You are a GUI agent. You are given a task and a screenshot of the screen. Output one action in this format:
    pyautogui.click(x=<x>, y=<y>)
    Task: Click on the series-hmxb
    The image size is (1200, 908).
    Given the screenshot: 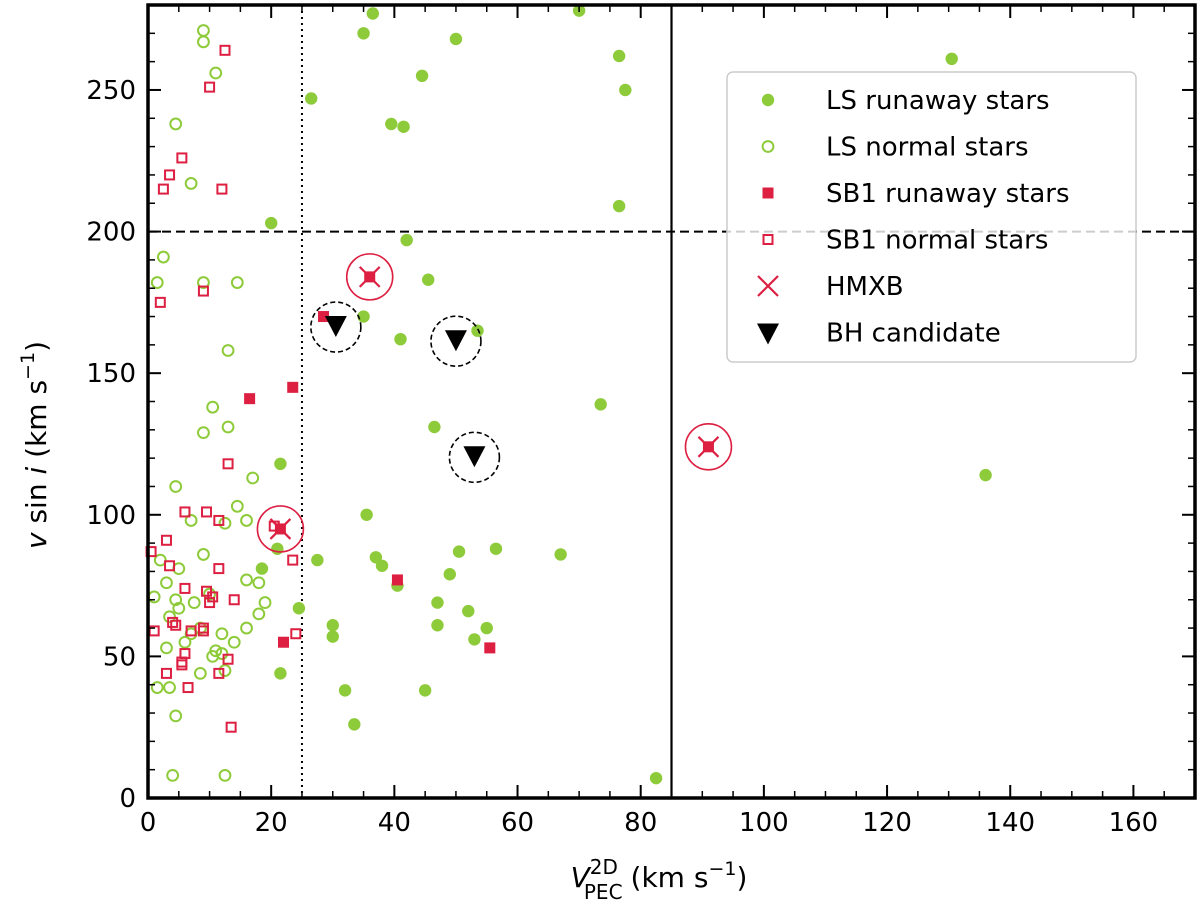 What is the action you would take?
    pyautogui.click(x=494, y=403)
    